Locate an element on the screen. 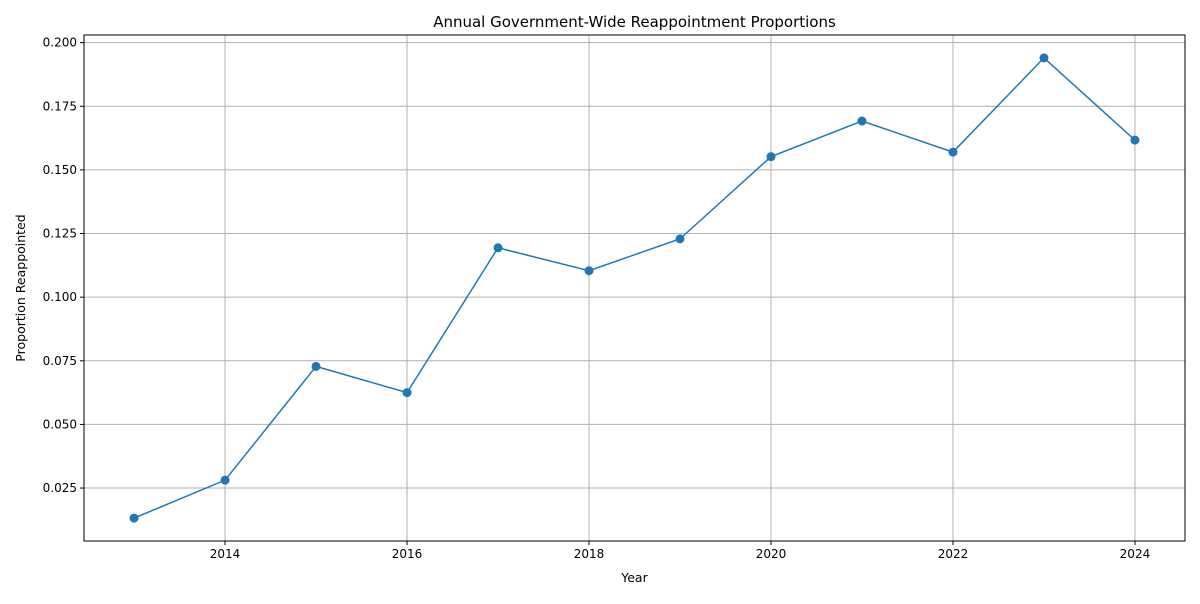  x-tick-label: 2020 is located at coordinates (771, 554).